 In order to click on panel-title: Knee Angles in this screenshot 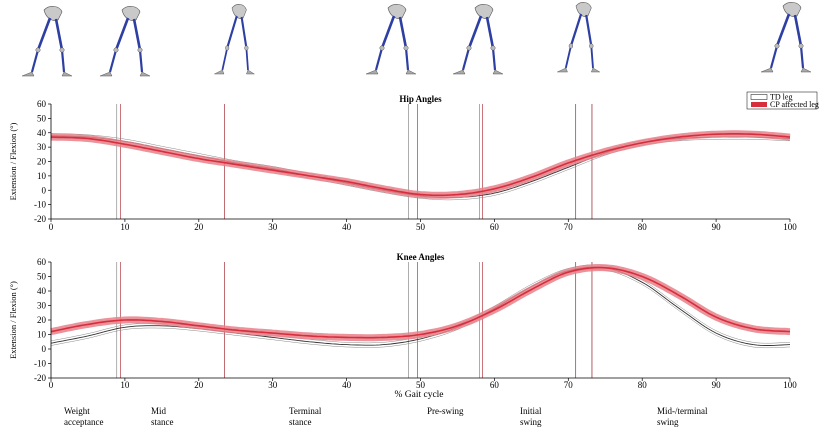, I will do `click(421, 257)`.